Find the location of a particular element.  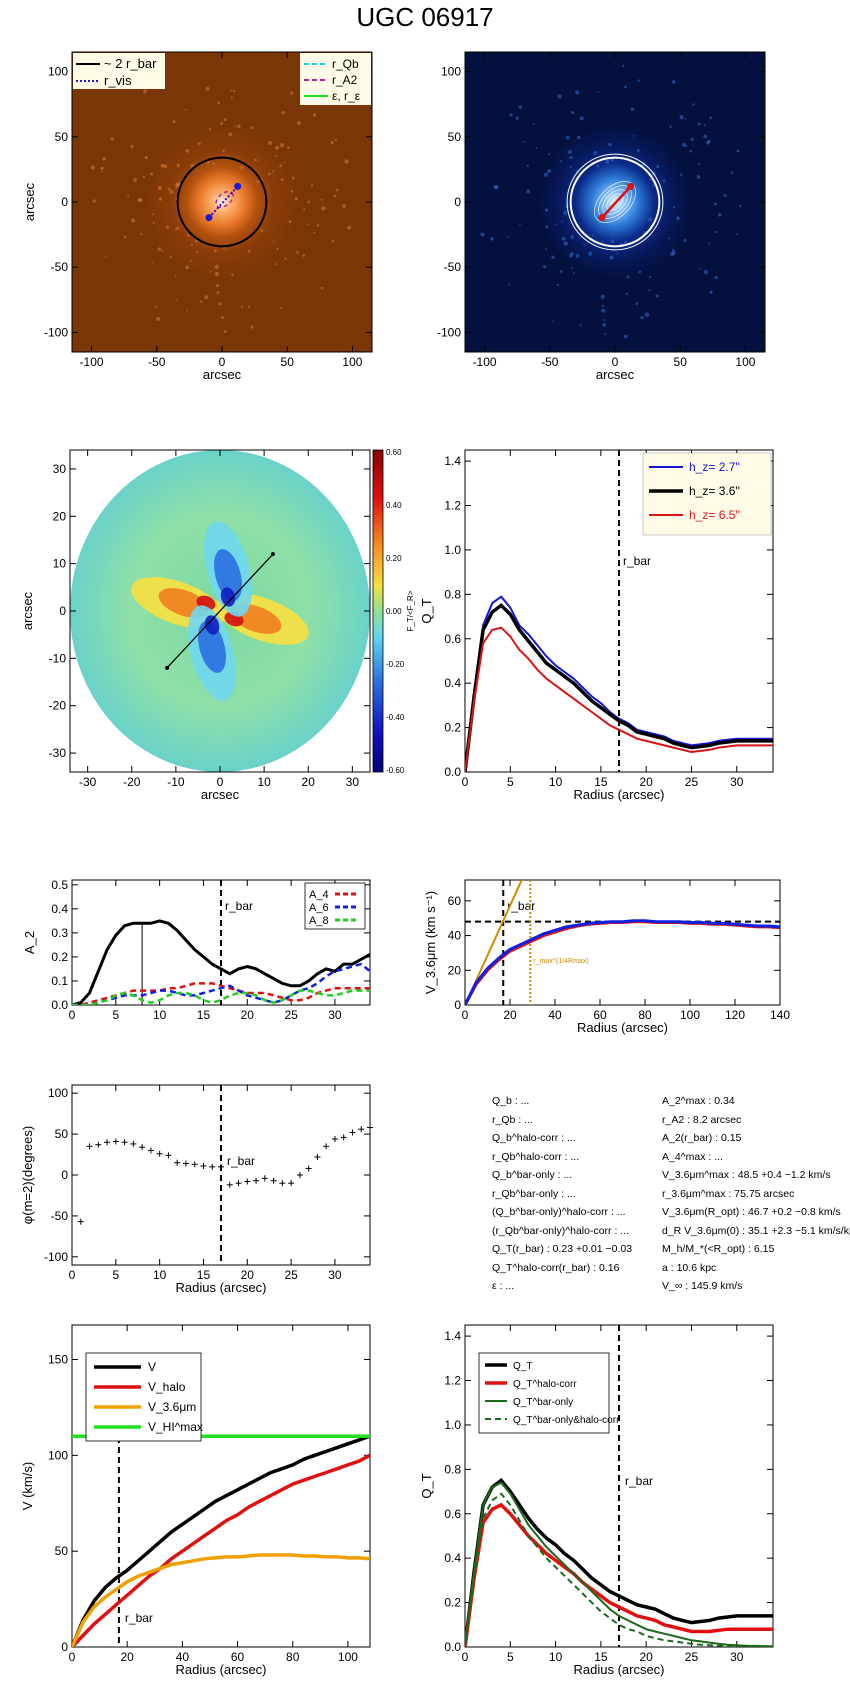

x-tick-label: 25 is located at coordinates (291, 1015).